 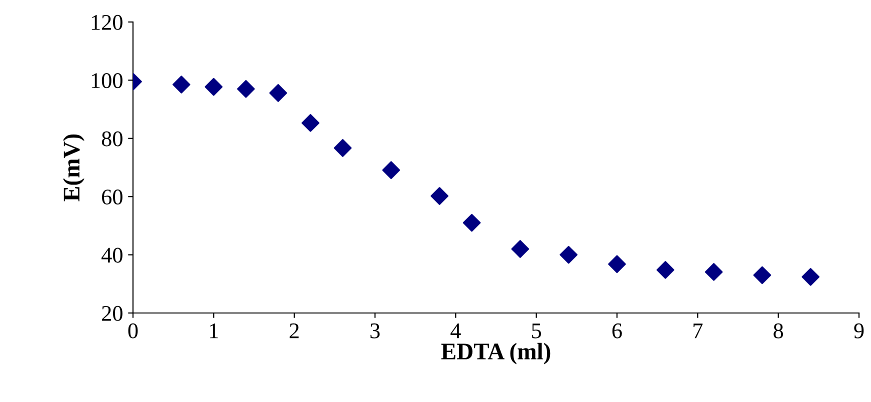 I want to click on y-tick-label: 120, so click(x=107, y=22).